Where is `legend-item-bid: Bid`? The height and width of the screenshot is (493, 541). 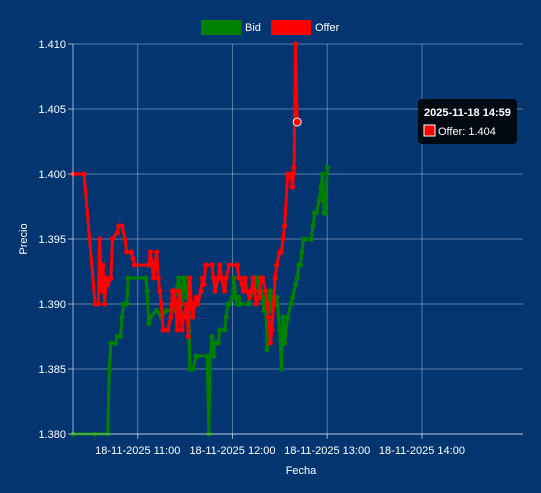
legend-item-bid: Bid is located at coordinates (231, 27).